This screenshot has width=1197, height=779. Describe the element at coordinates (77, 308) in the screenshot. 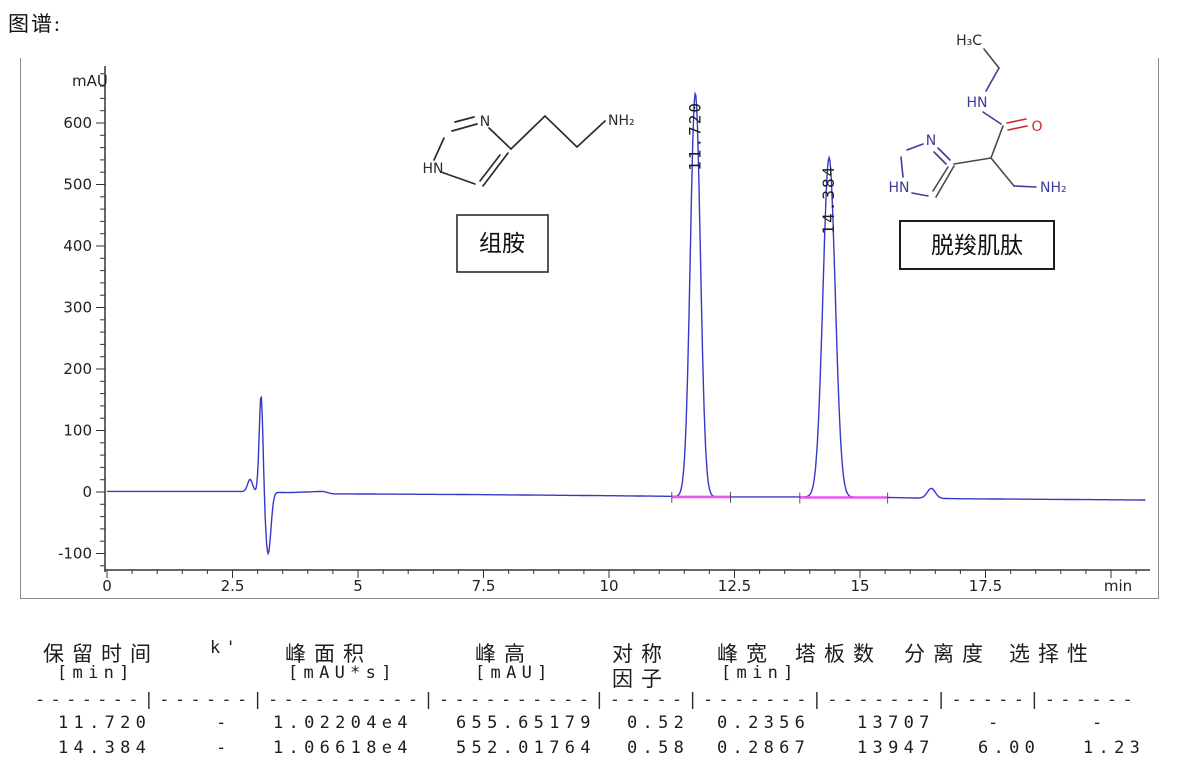

I see `y-tick-label: 300` at that location.